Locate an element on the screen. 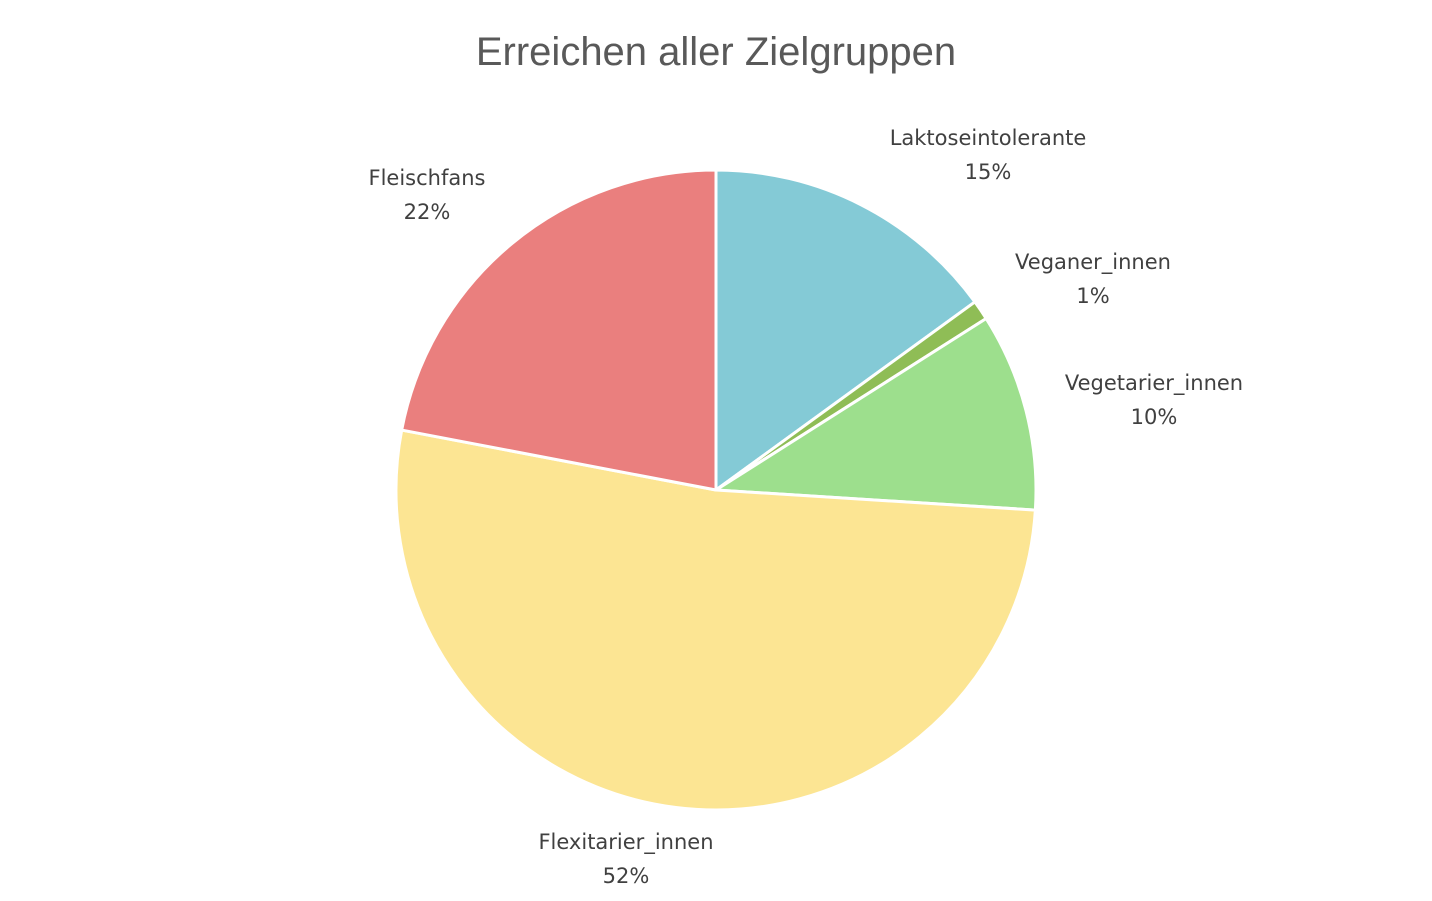 The width and height of the screenshot is (1432, 901). slice-label: Flexitarier_innen is located at coordinates (625, 842).